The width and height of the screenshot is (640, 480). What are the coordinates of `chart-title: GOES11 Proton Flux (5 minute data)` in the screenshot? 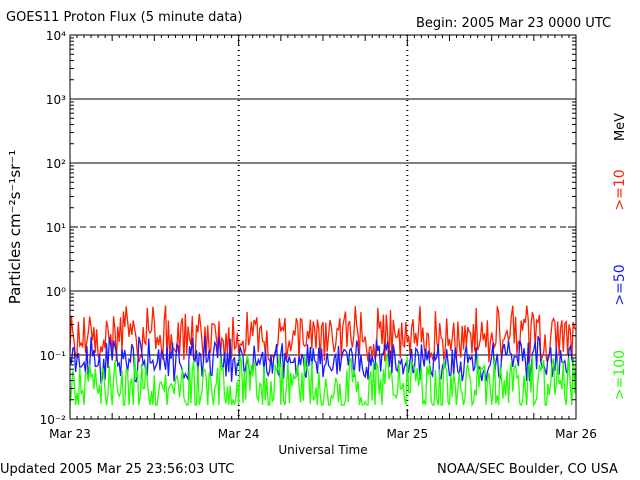 It's located at (124, 17).